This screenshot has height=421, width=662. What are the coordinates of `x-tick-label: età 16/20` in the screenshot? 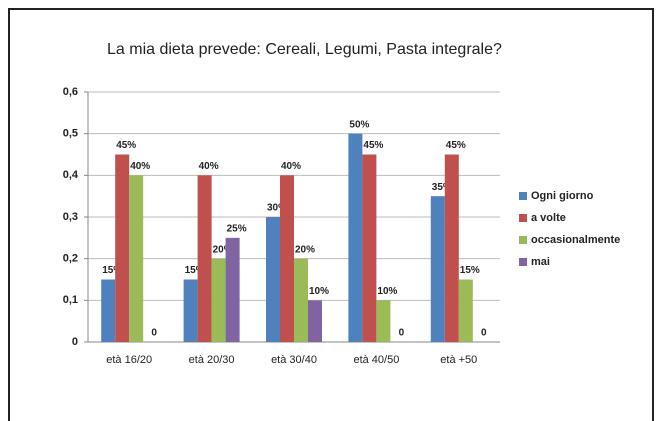 It's located at (129, 360).